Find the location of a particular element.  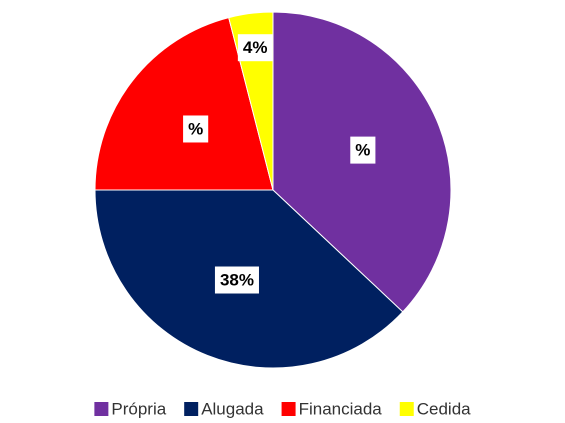

legend: Própria Alugada Financiada Cedida is located at coordinates (282, 408).